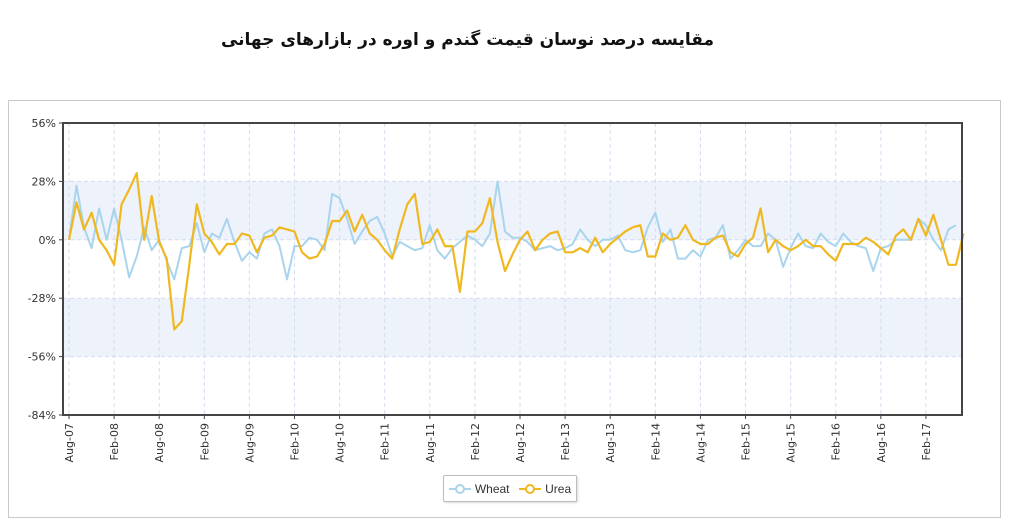 The image size is (1009, 522). Describe the element at coordinates (492, 488) in the screenshot. I see `legend-label-wheat: Wheat` at that location.